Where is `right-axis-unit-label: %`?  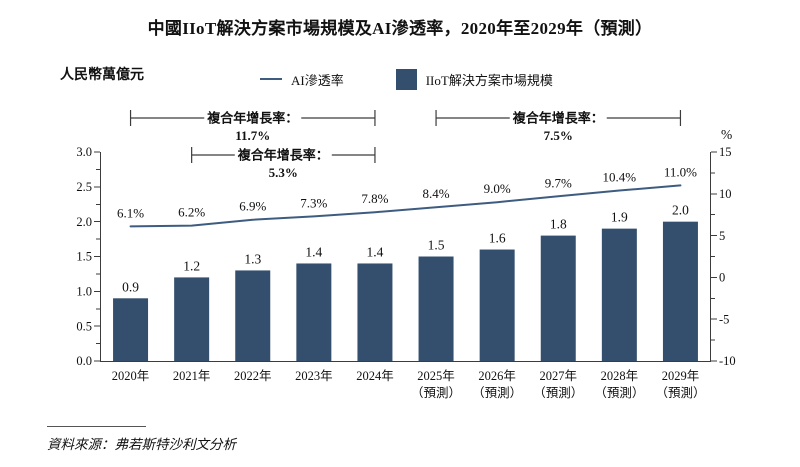 right-axis-unit-label: % is located at coordinates (726, 134).